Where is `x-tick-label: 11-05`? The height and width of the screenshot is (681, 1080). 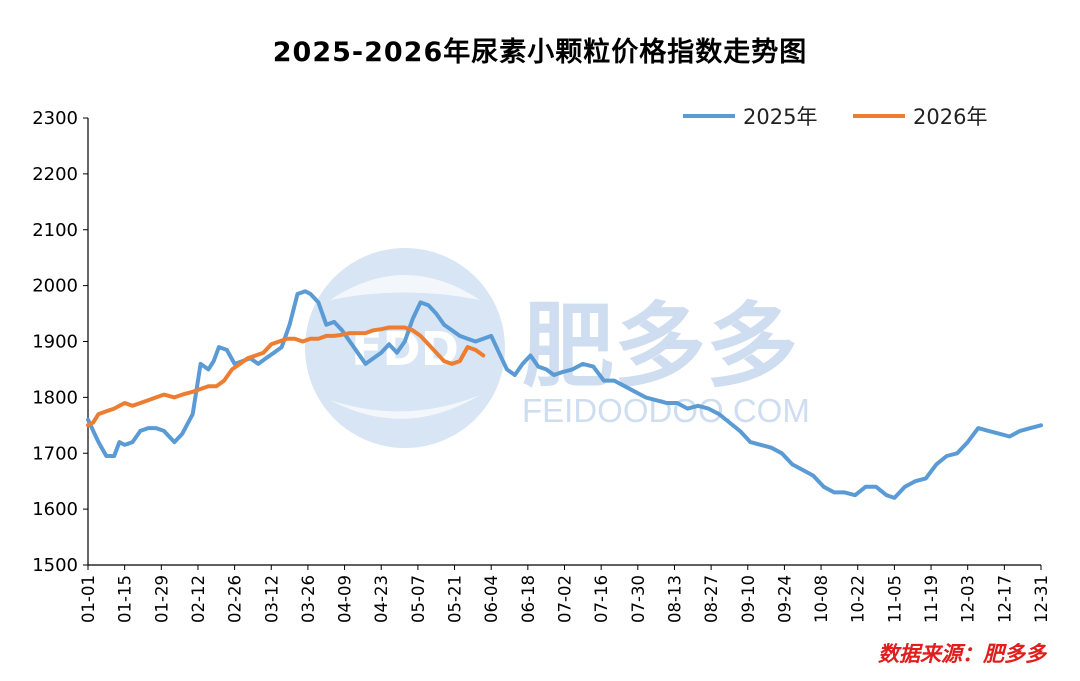
x-tick-label: 11-05 is located at coordinates (894, 599).